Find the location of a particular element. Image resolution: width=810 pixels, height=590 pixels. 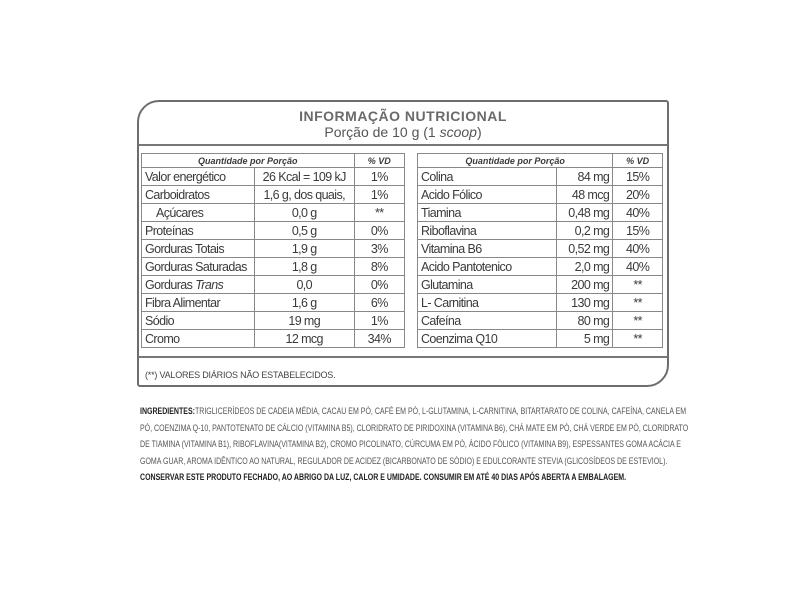

nutrient-amount: 130 mg is located at coordinates (585, 302).